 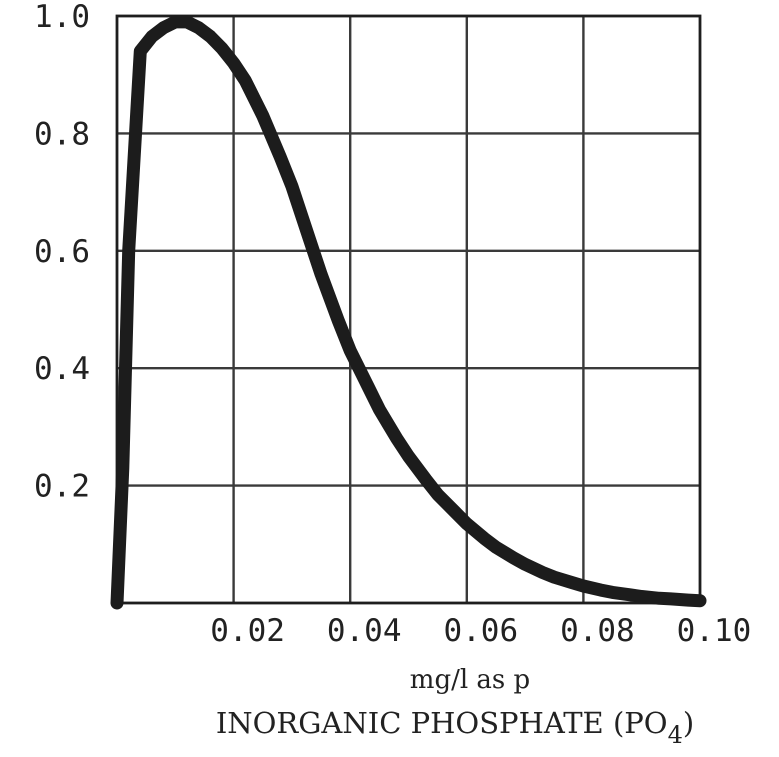 I want to click on x-axis-units-label: mg/l as p, so click(x=470, y=680).